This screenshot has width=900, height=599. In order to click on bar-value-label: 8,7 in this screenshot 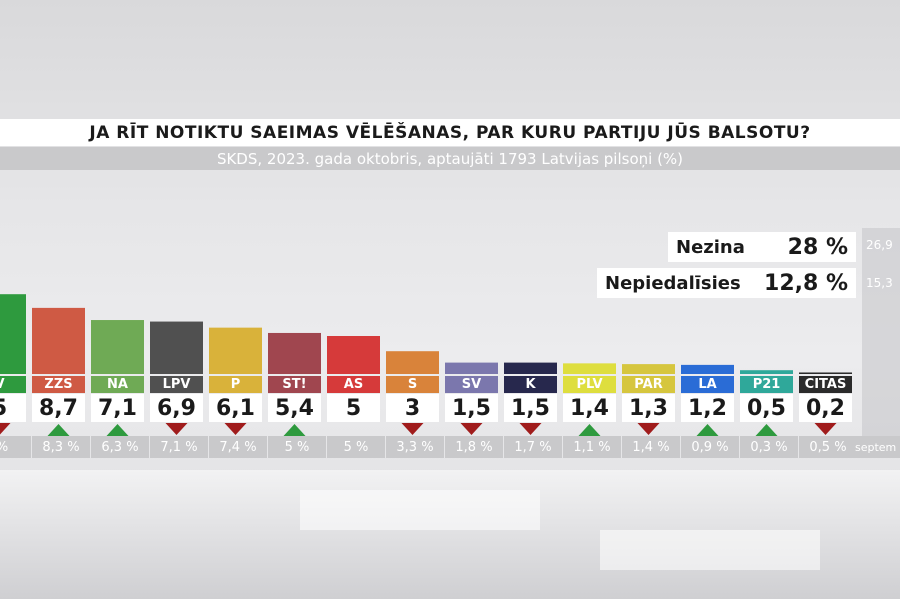, I will do `click(58, 408)`.